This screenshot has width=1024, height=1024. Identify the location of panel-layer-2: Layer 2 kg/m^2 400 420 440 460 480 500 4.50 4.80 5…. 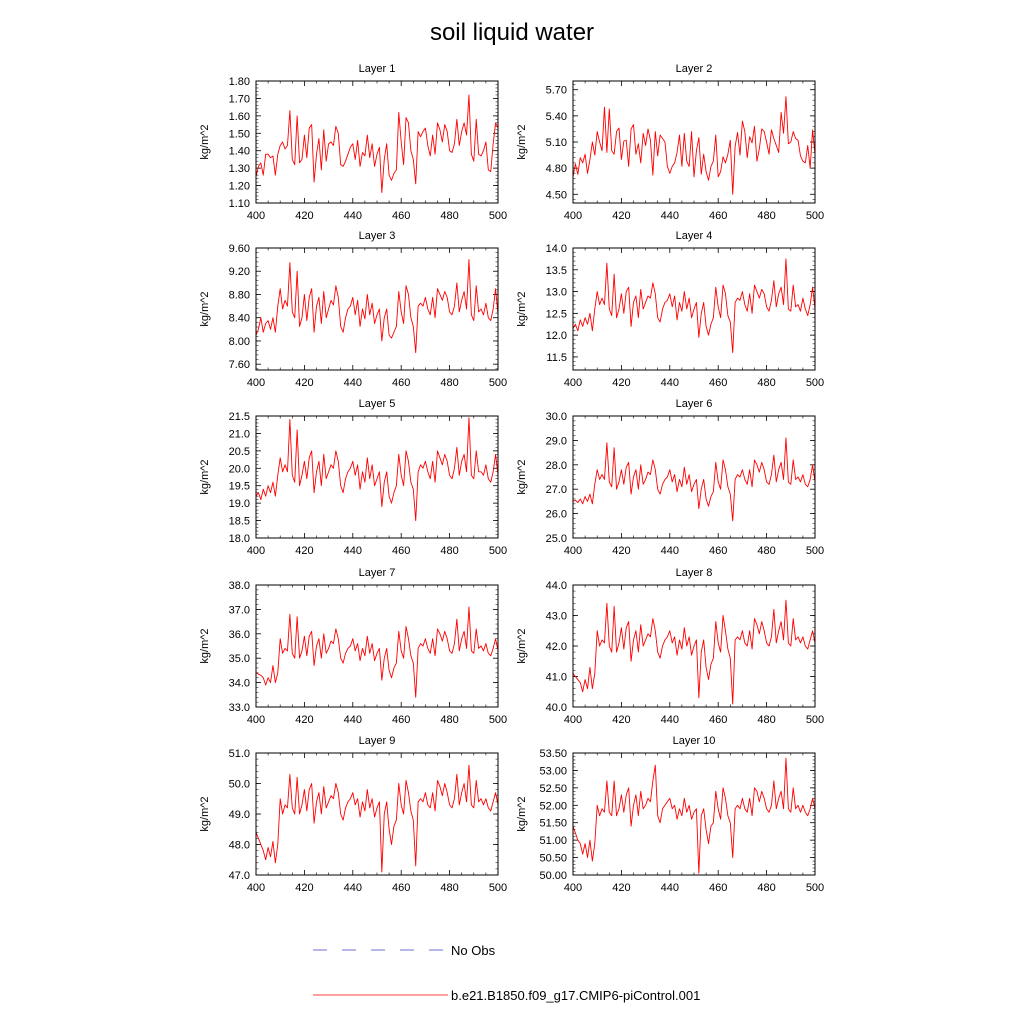
(670, 142).